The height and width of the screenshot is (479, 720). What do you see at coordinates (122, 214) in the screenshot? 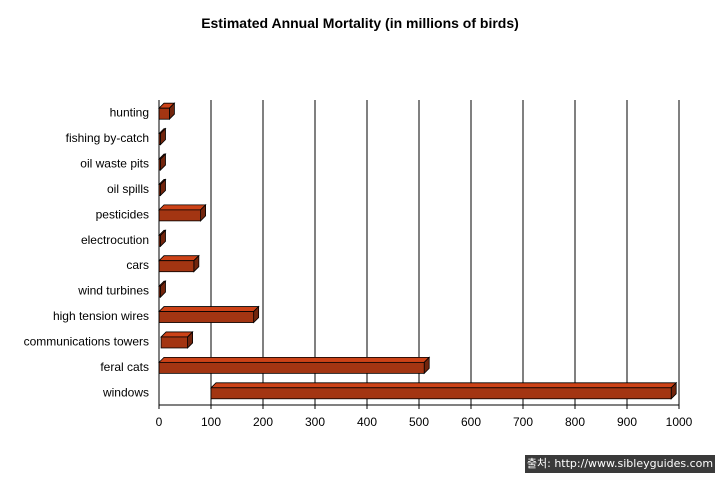
I see `category-label: pesticides` at bounding box center [122, 214].